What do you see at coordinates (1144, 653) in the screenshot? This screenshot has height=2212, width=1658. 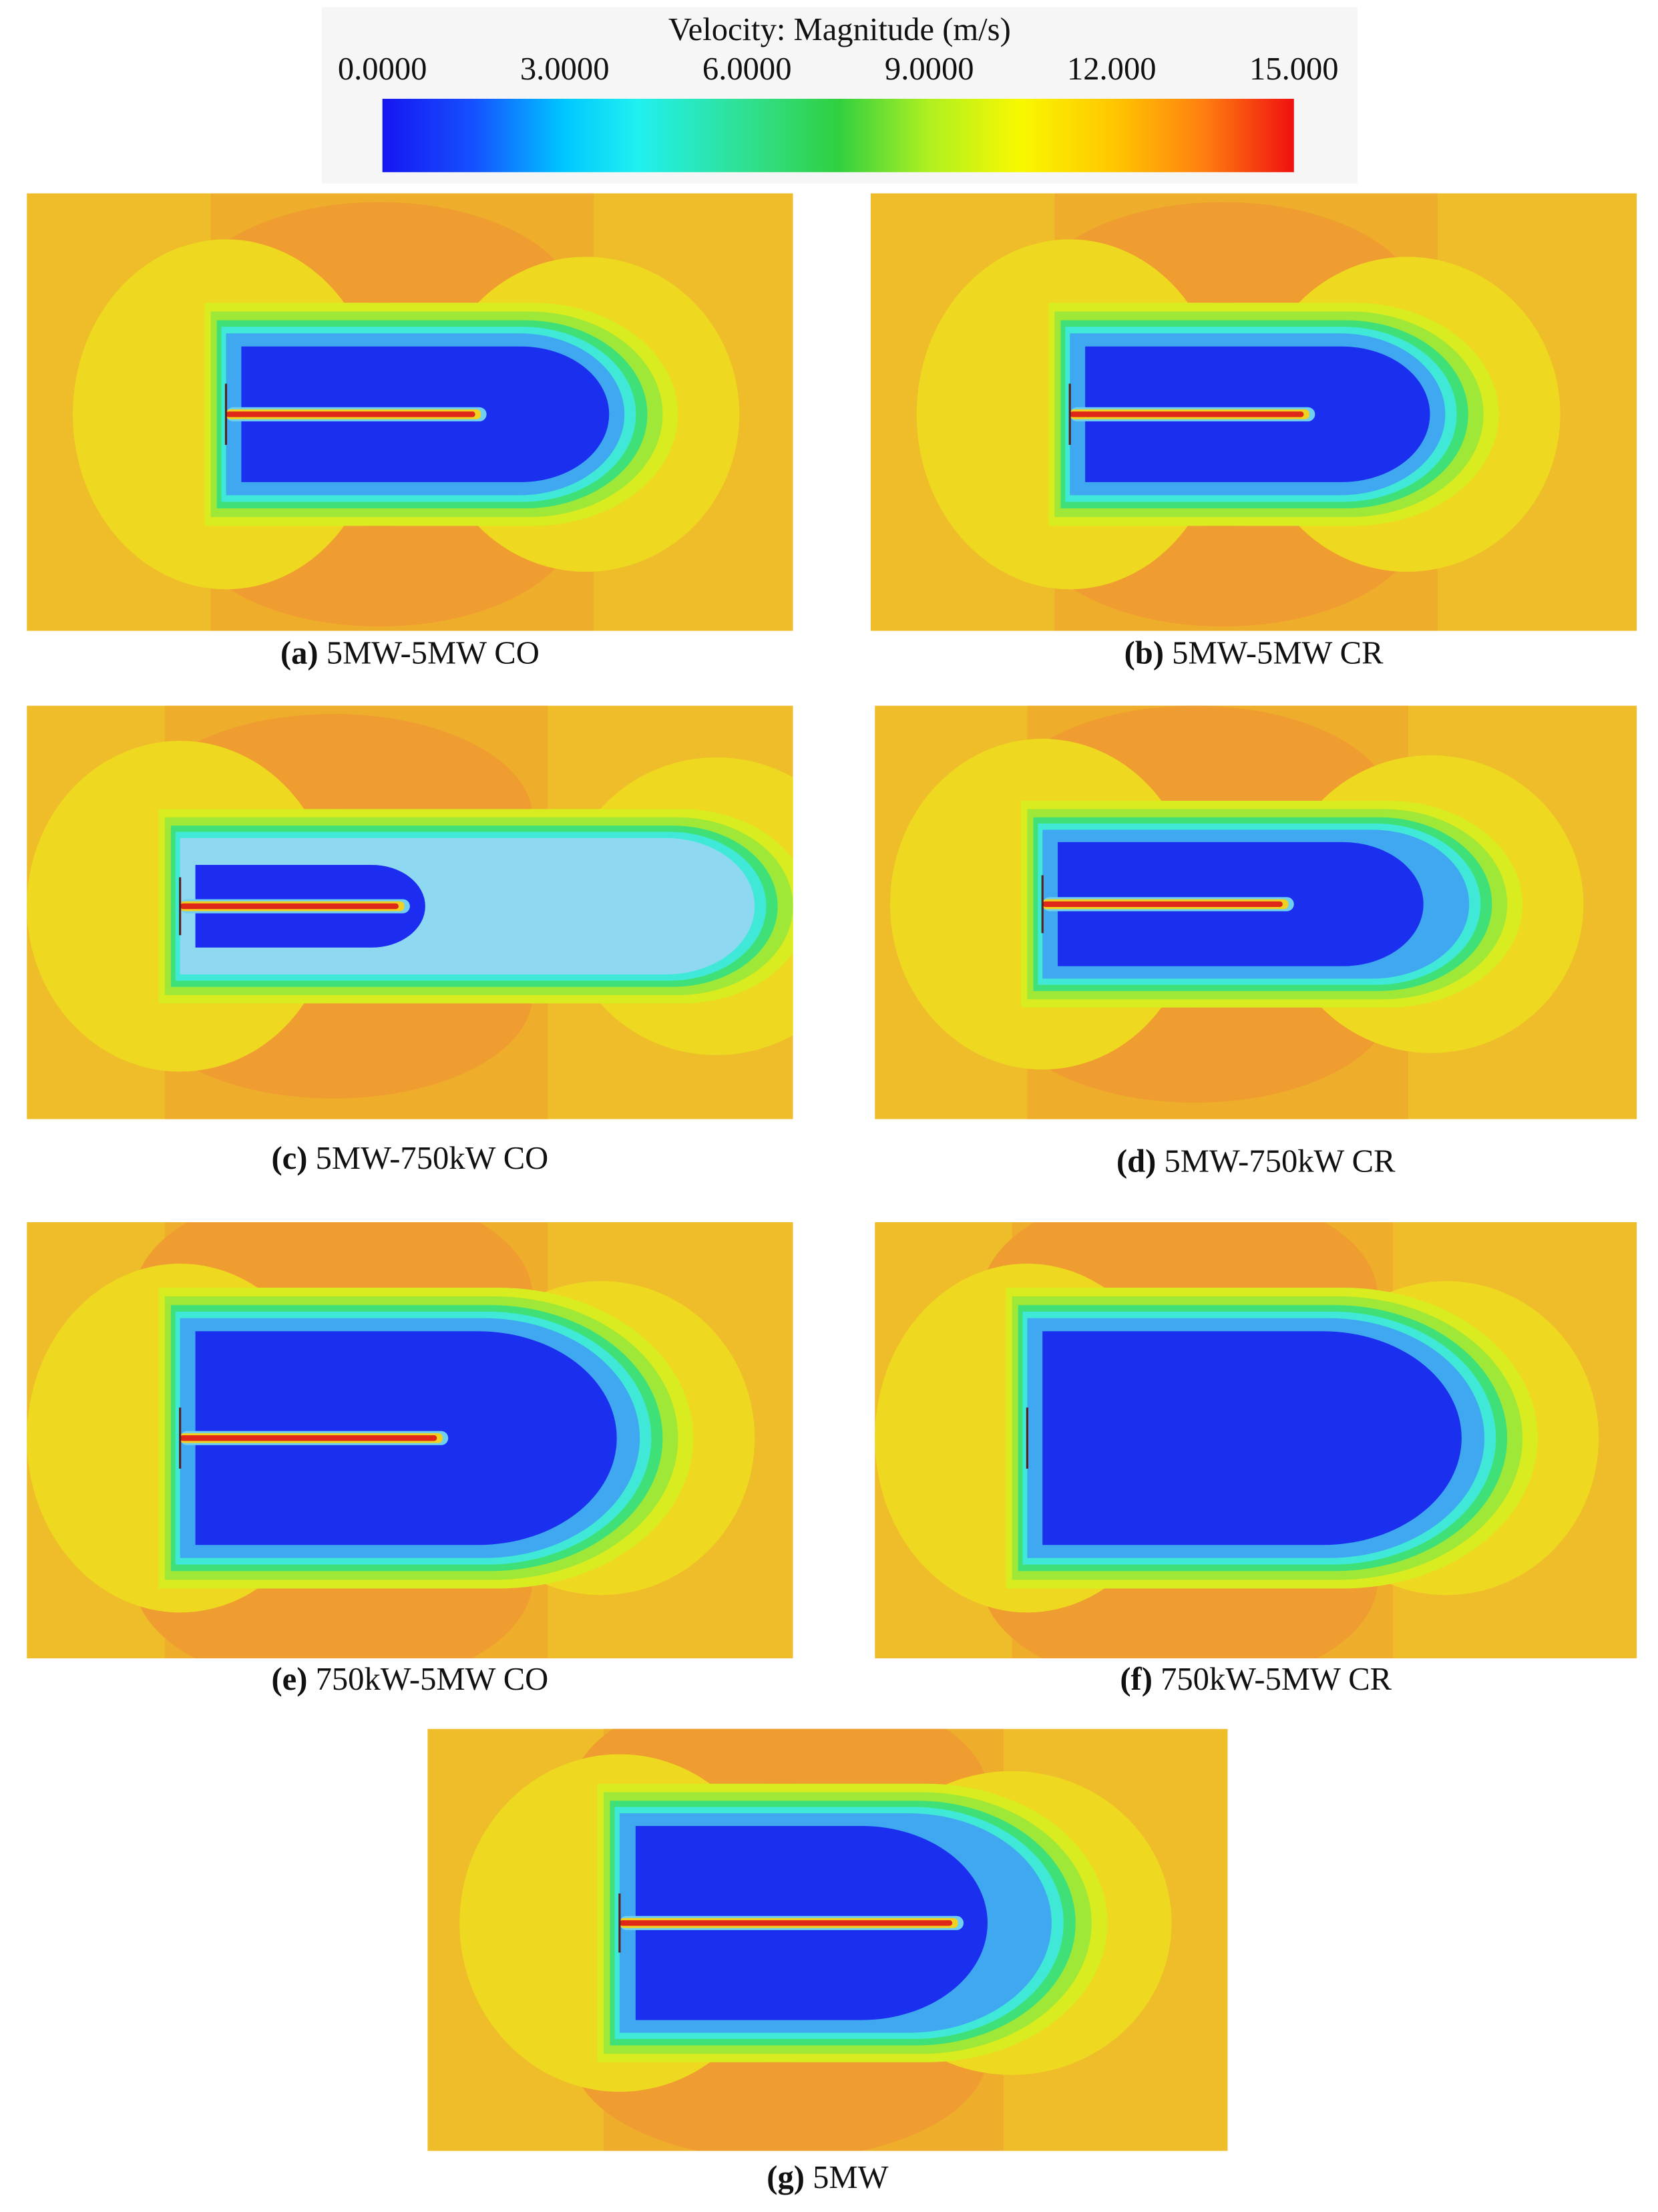 I see `caption-label: (b)` at bounding box center [1144, 653].